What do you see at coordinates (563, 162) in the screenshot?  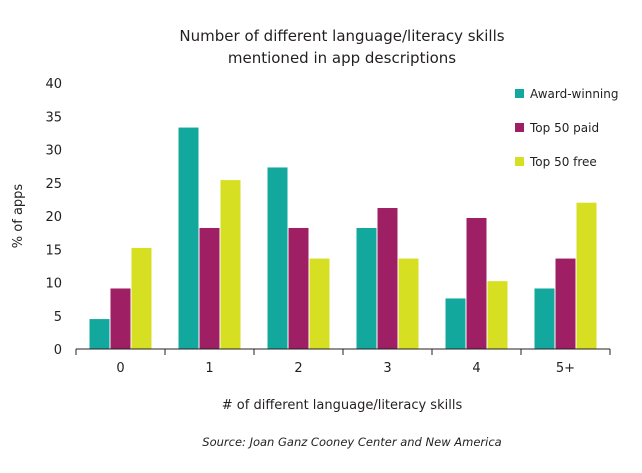 I see `legend-label: Top 50 free` at bounding box center [563, 162].